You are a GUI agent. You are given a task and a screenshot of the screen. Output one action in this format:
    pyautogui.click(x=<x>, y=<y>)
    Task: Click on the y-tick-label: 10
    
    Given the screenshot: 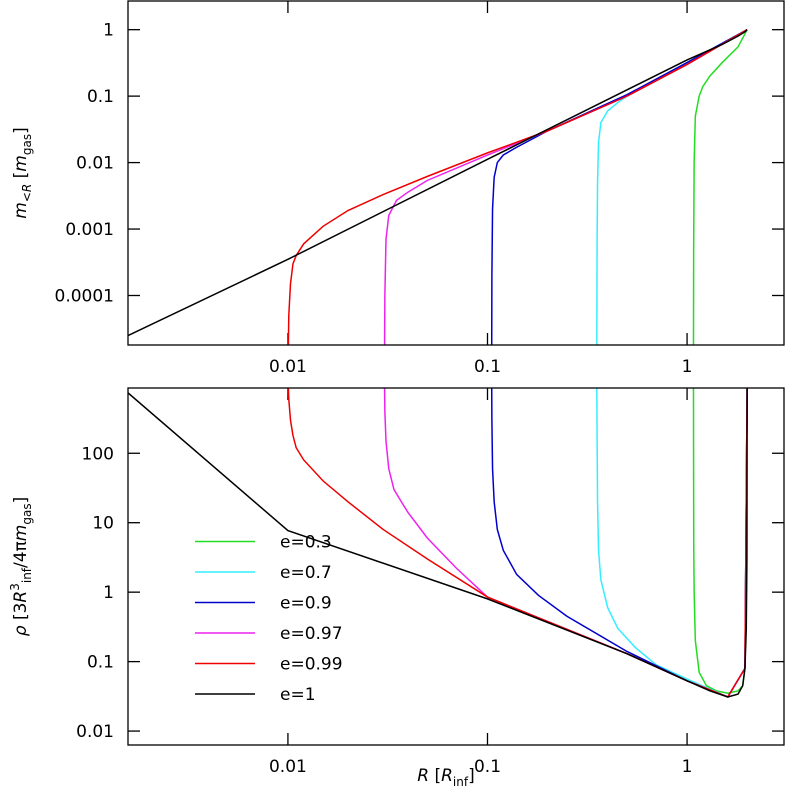 What is the action you would take?
    pyautogui.click(x=103, y=524)
    